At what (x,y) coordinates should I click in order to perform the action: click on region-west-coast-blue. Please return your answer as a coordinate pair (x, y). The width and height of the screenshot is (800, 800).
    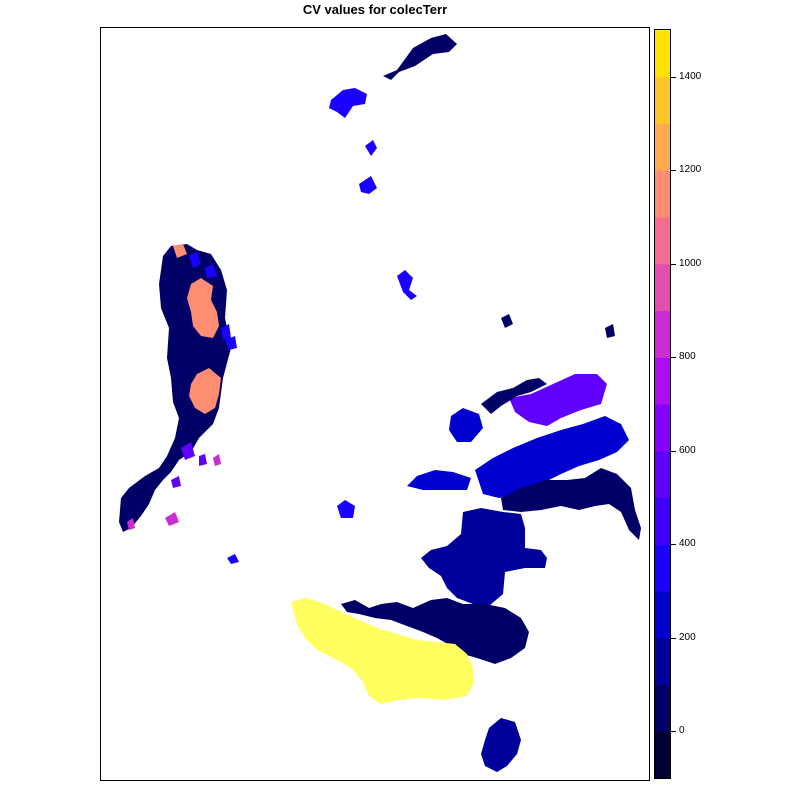
    Looking at the image, I should click on (213, 301).